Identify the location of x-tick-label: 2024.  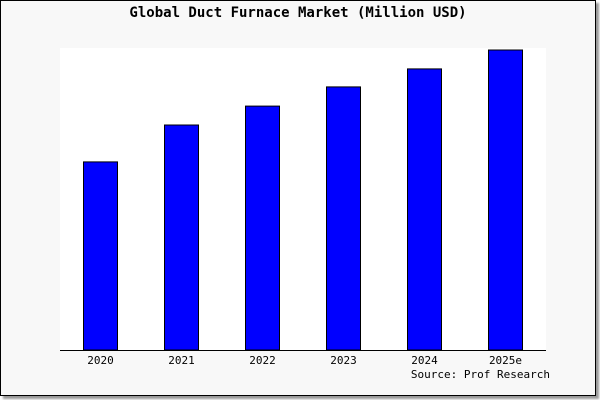
(424, 360).